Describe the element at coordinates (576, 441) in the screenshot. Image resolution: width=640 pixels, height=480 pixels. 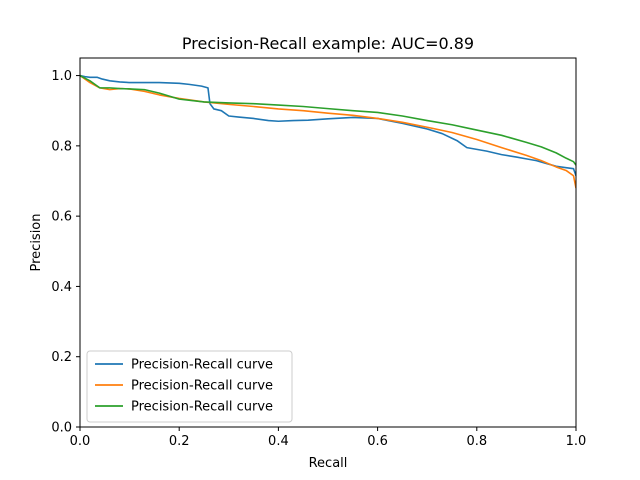
I see `x-tick-label-5: 1.0` at that location.